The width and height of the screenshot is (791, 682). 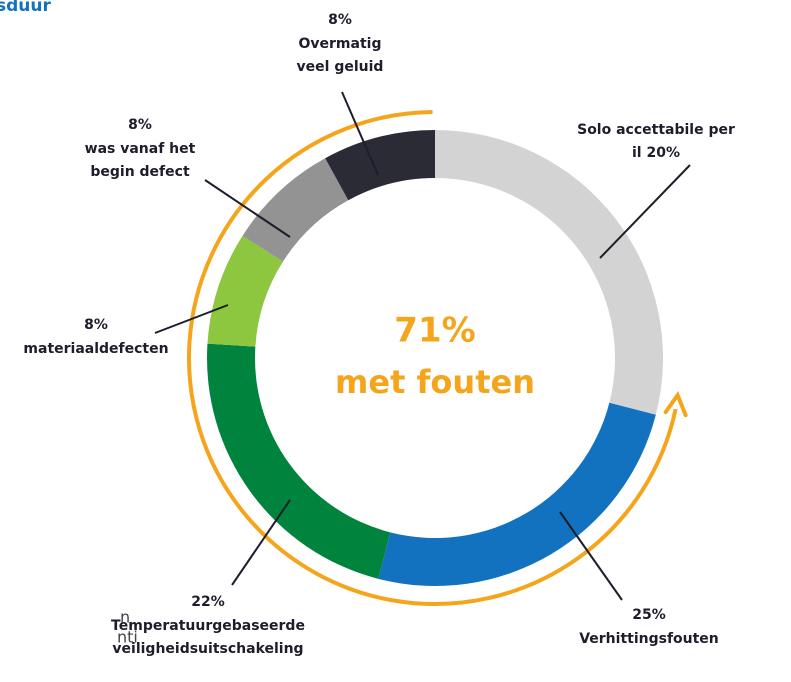 What do you see at coordinates (675, 404) in the screenshot?
I see `arrow-head` at bounding box center [675, 404].